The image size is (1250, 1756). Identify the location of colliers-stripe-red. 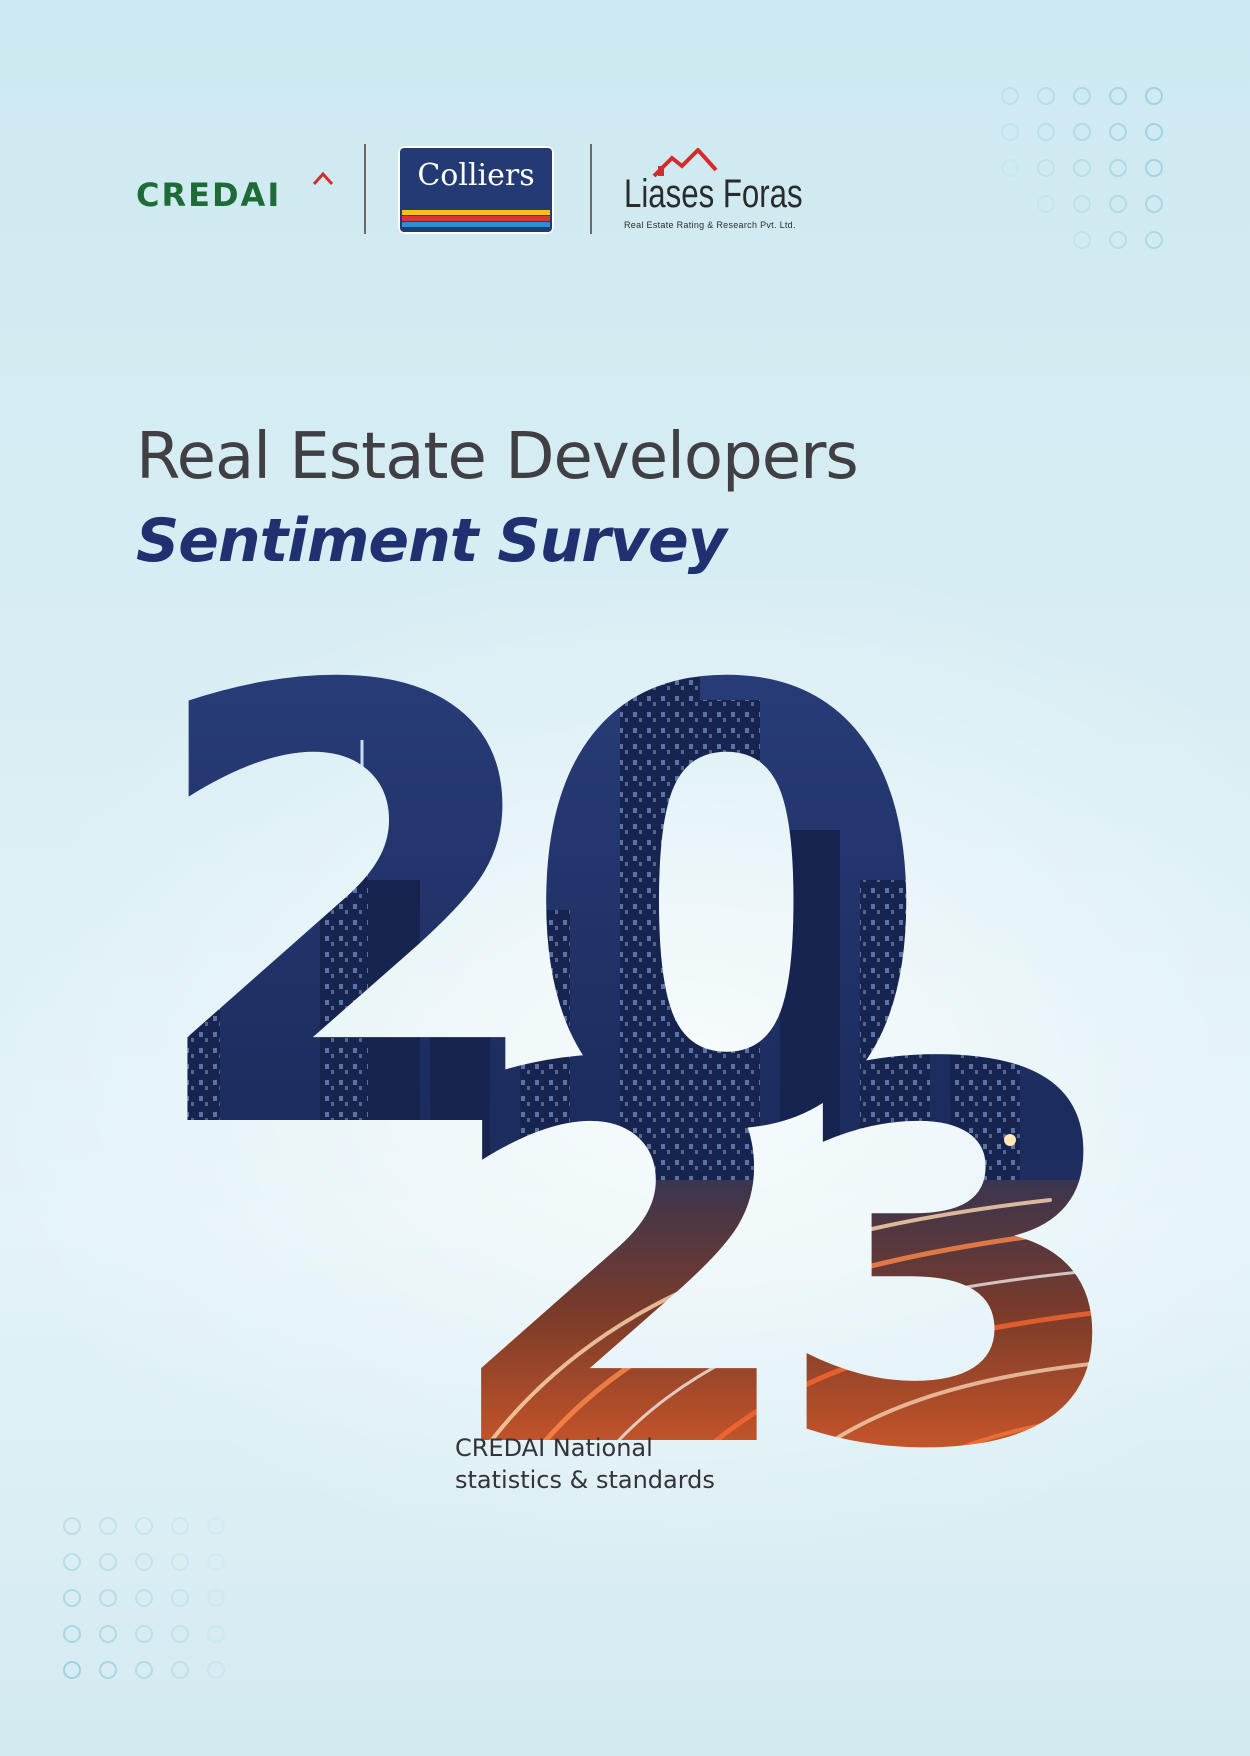
(476, 218).